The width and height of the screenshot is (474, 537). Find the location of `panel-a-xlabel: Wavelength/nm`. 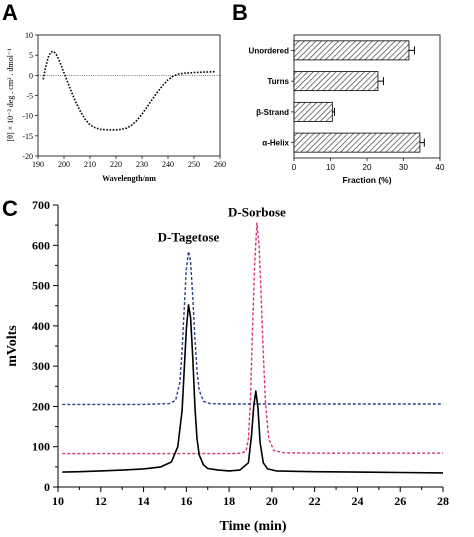

panel-a-xlabel: Wavelength/nm is located at coordinates (129, 178).